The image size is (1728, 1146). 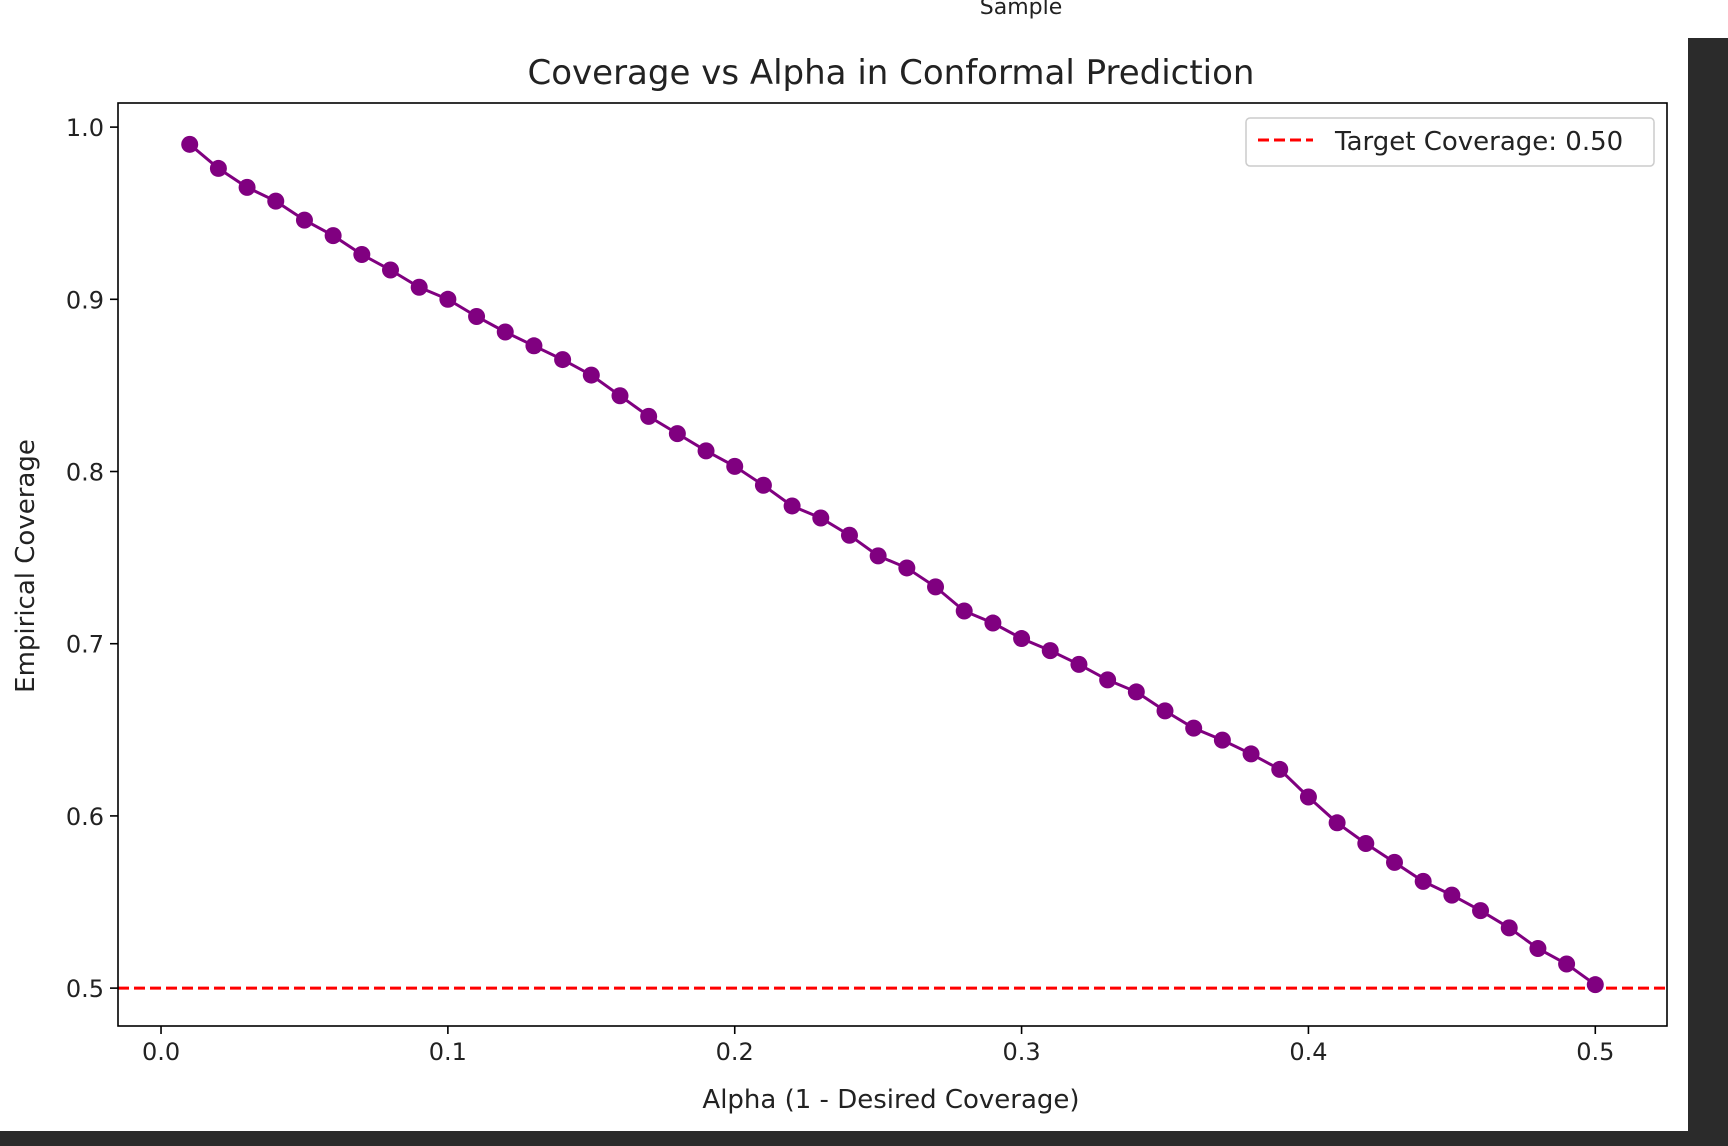 I want to click on x-tick-label: 0.3, so click(x=1021, y=1052).